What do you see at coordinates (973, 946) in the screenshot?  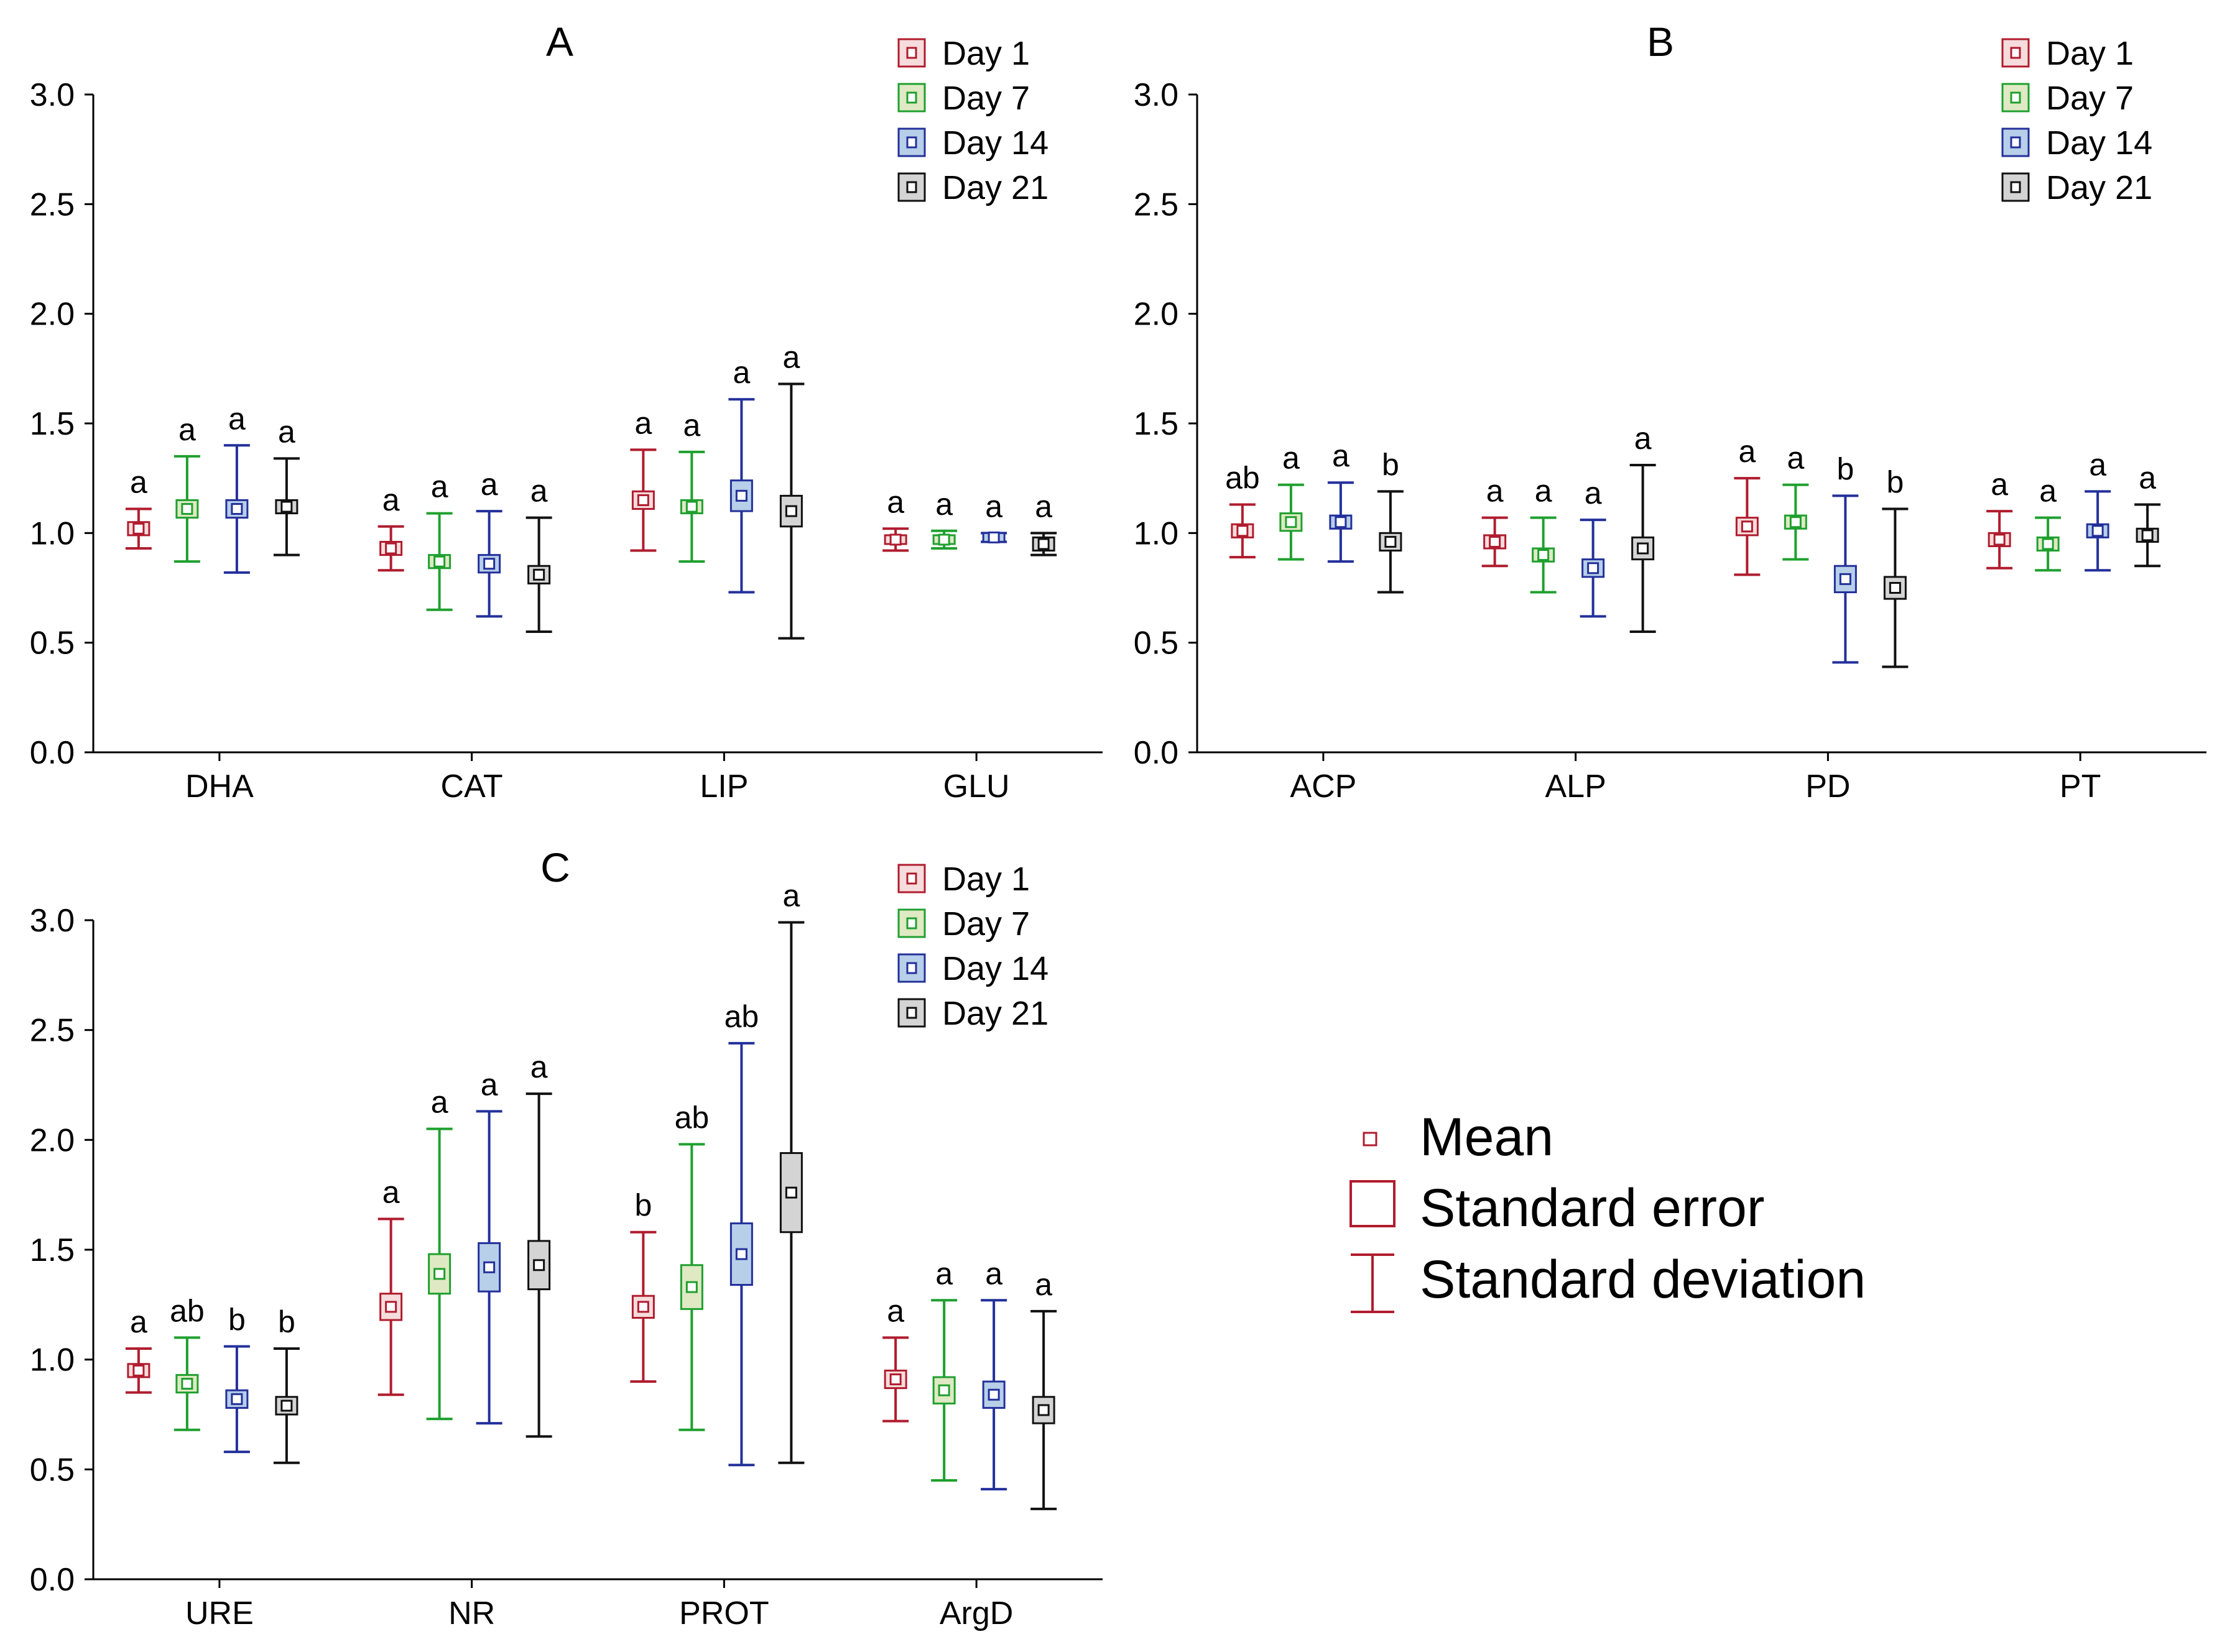 I see `legend: Day 1 Day 7 Day 14 Day 21` at bounding box center [973, 946].